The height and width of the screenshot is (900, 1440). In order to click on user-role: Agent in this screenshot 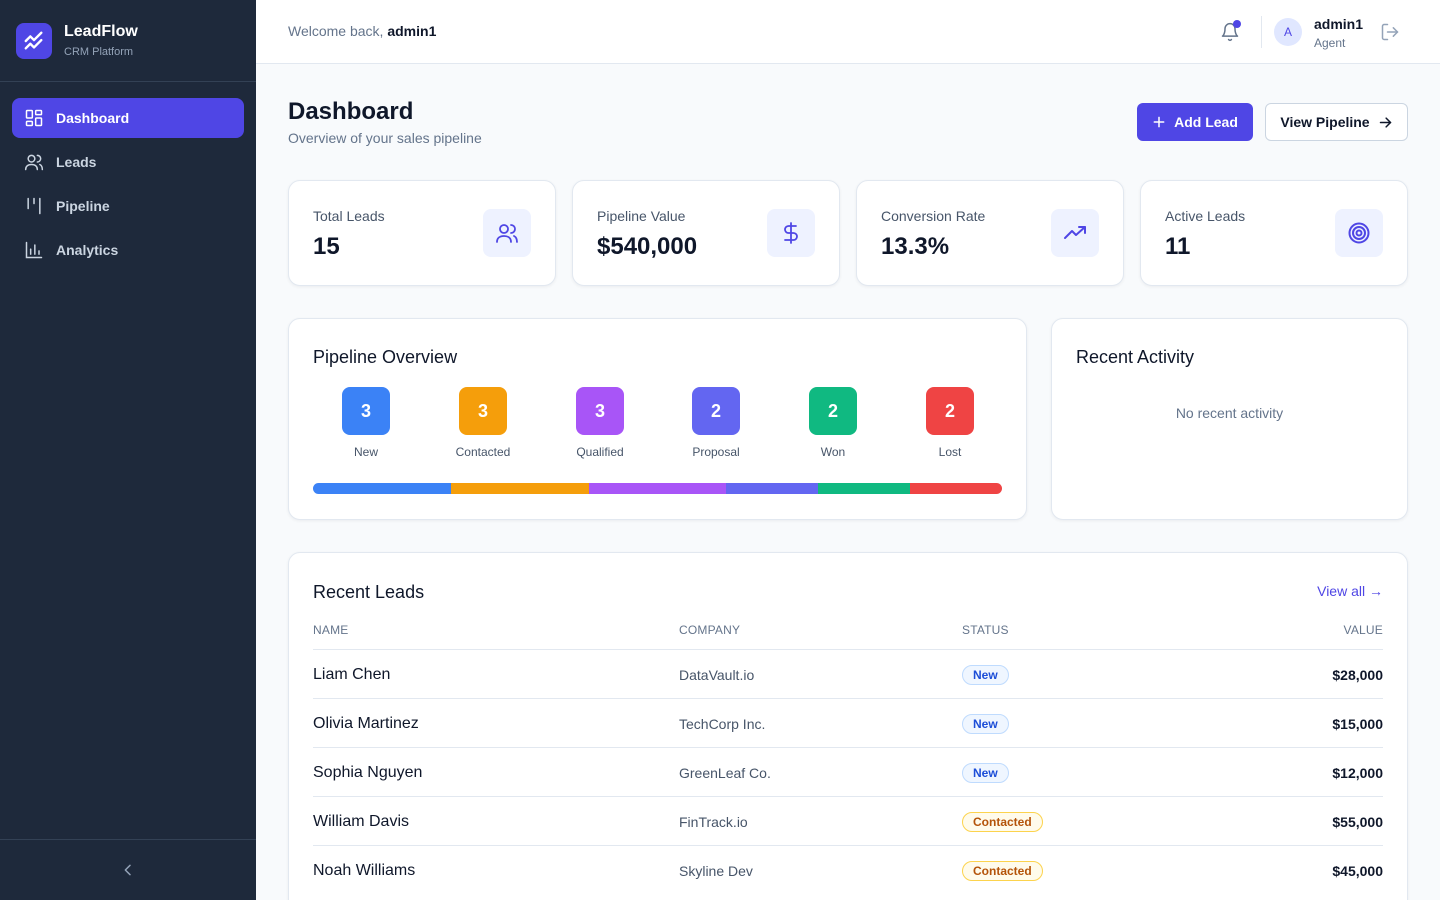, I will do `click(1330, 43)`.